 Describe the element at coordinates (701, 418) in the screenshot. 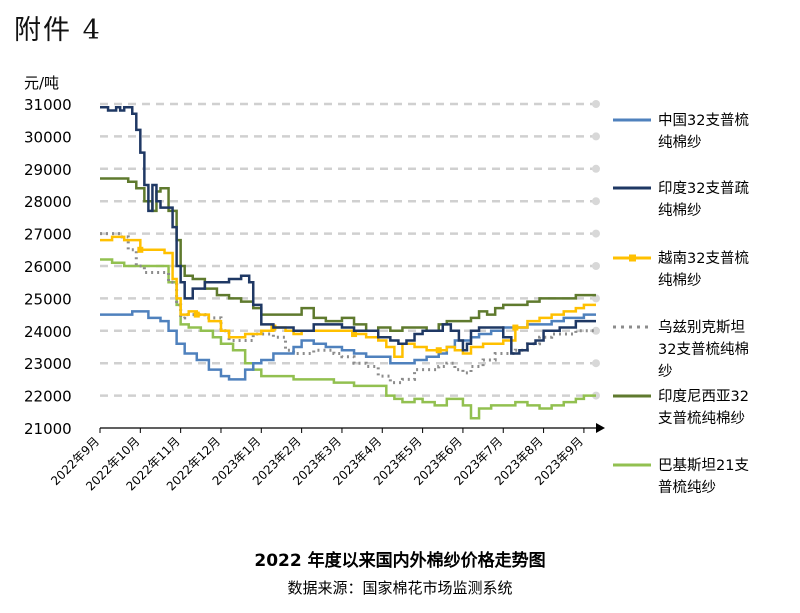

I see `legend-label-4: 支普梳纯棉纱` at that location.